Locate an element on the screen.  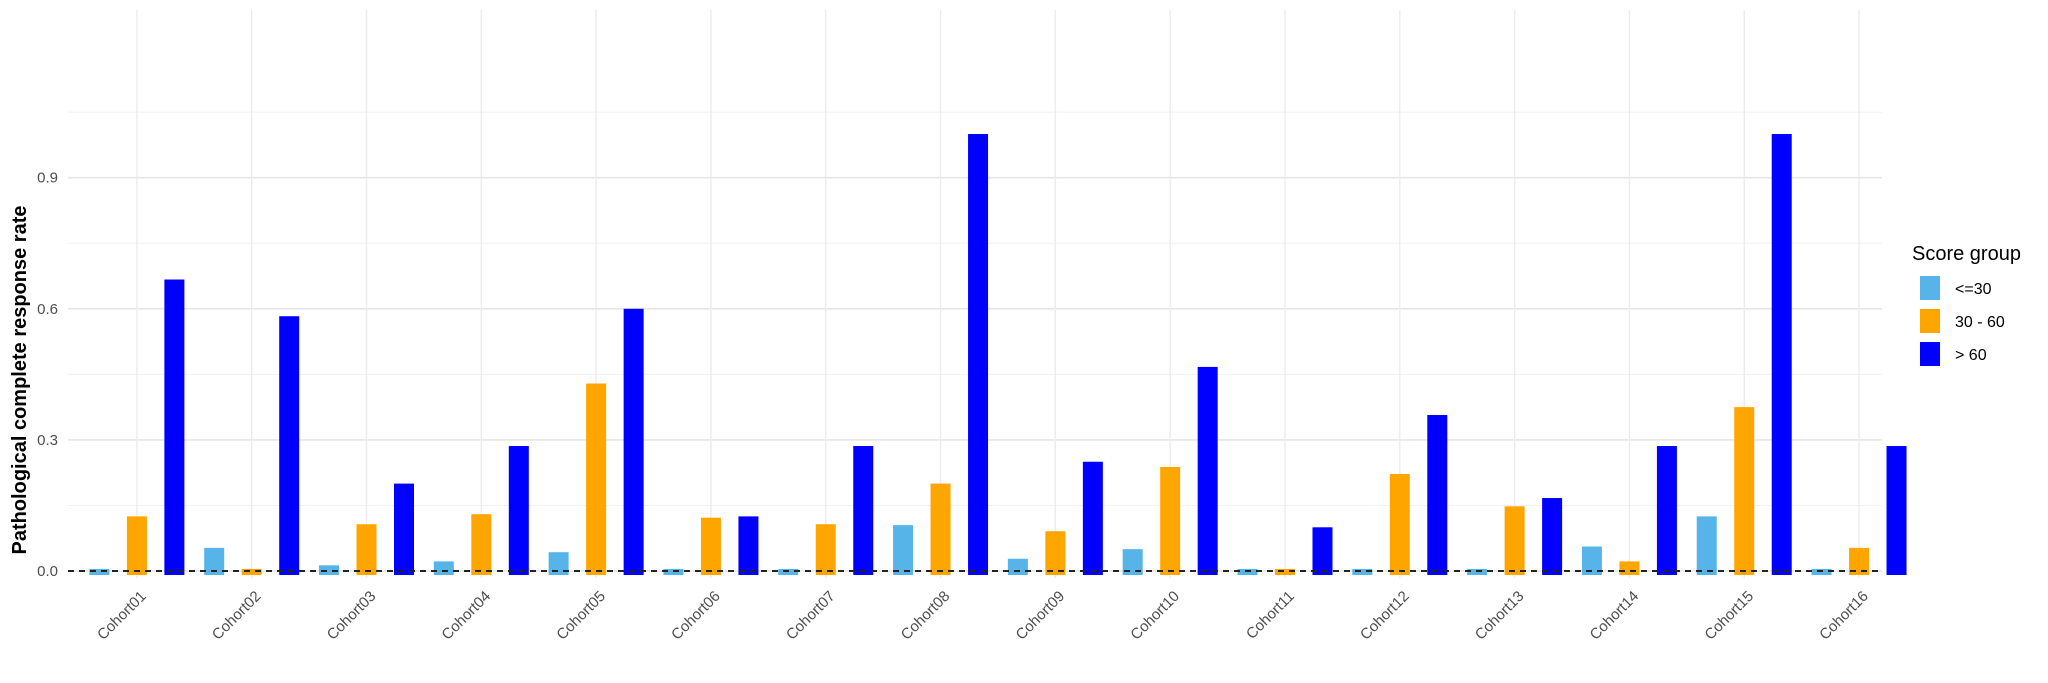
x-tick-label: Cohort11 is located at coordinates (1270, 615).